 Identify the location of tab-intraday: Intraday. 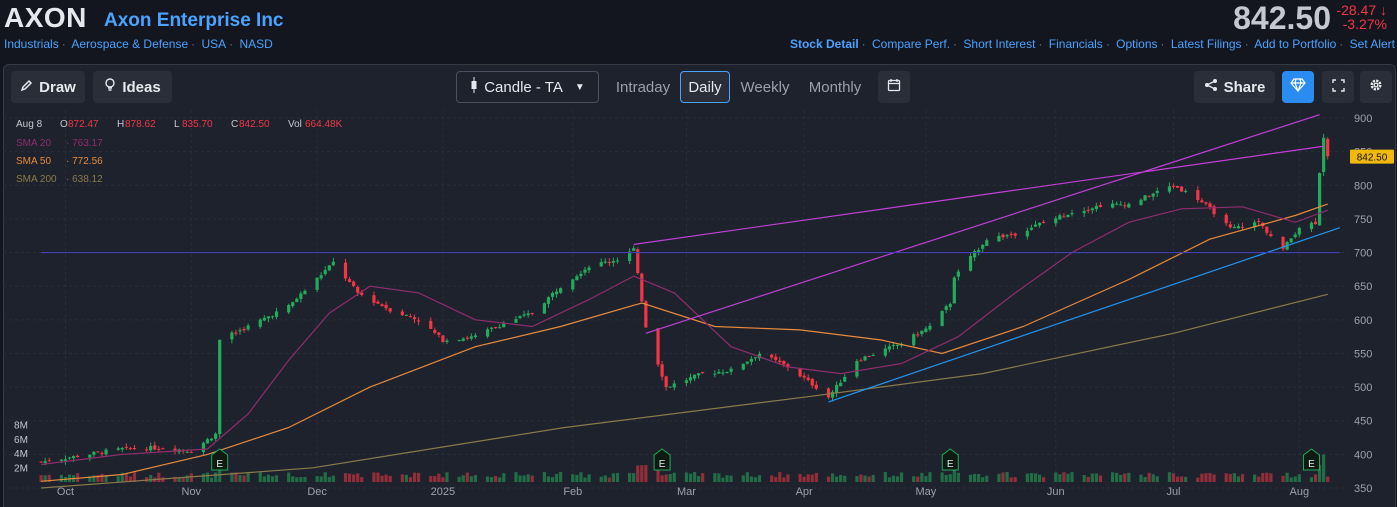
(643, 87).